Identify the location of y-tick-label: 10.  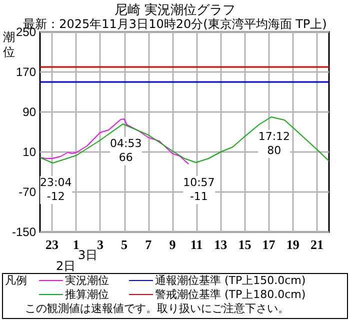
(29, 152).